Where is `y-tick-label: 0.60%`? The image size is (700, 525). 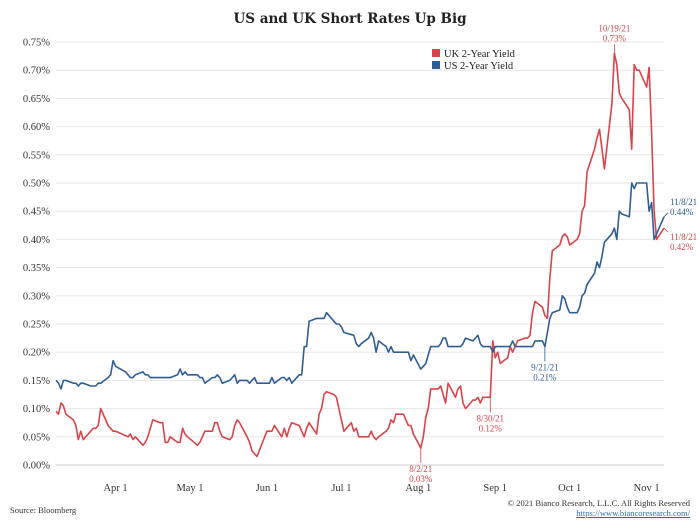 y-tick-label: 0.60% is located at coordinates (36, 127).